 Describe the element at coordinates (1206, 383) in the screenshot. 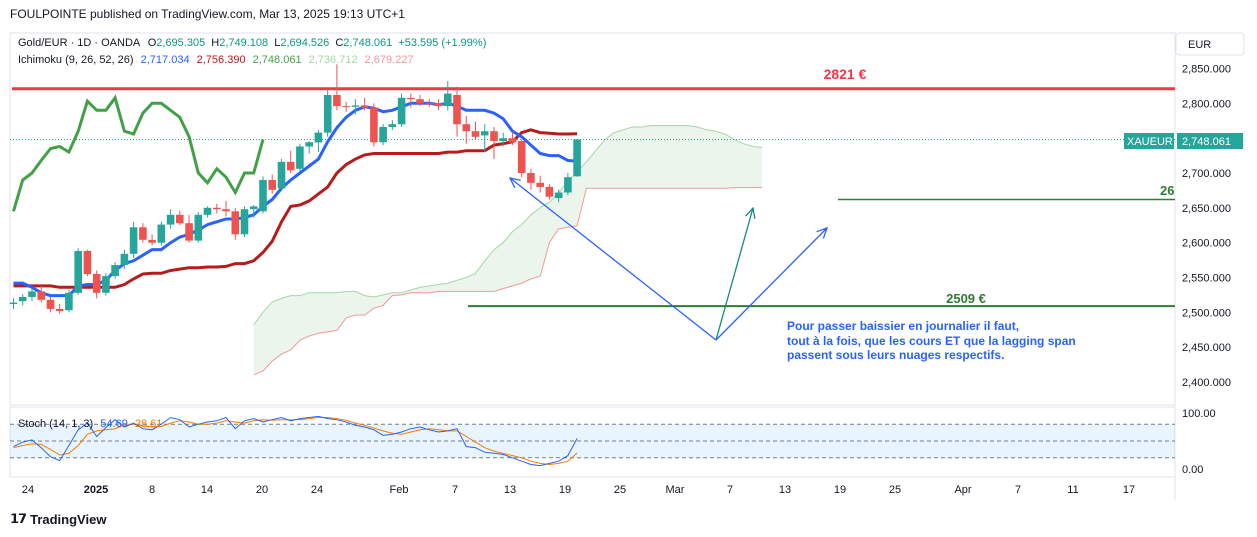

I see `price-tick-label: 2,400.000` at that location.